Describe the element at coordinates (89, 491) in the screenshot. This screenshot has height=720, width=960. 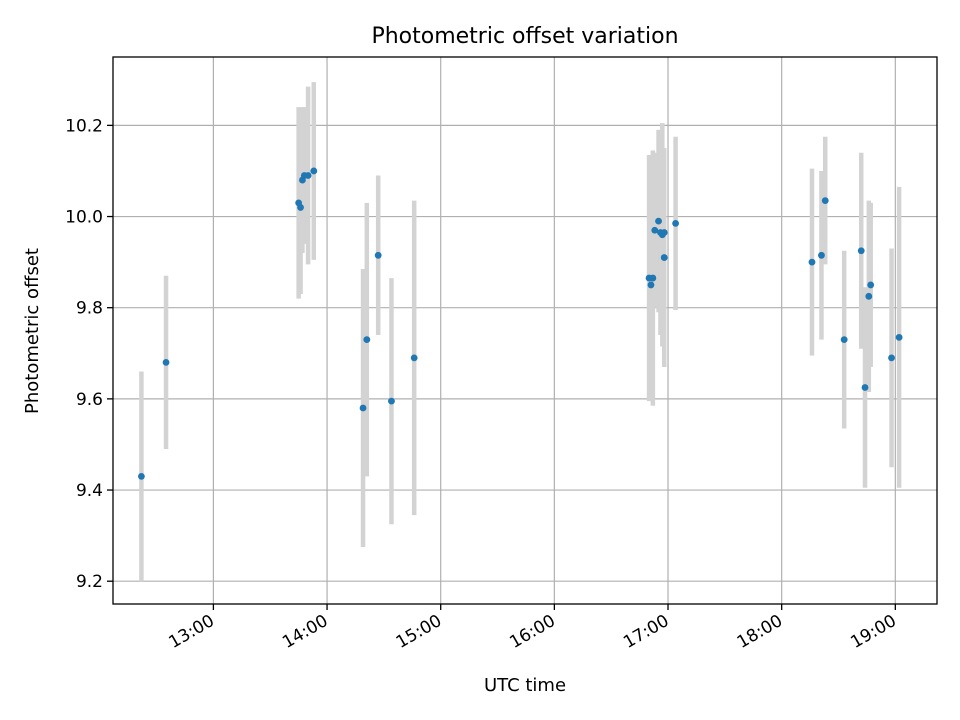
I see `y-tick-label: 9.4` at that location.